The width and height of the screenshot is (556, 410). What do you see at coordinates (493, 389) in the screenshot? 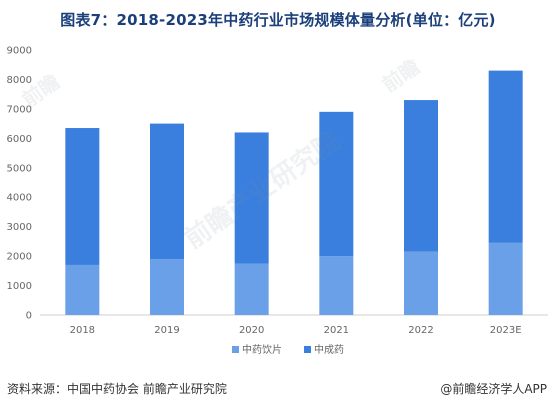
I see `brand-credit: @前瞻经济学人APP` at bounding box center [493, 389].